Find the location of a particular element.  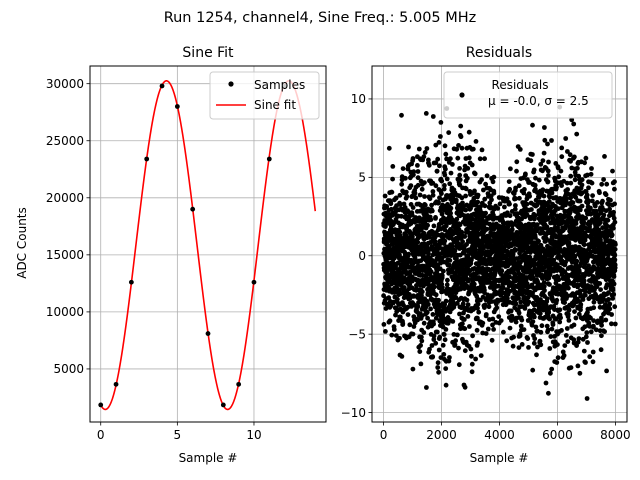

ax1-xtick-label-1: 5 is located at coordinates (178, 435).